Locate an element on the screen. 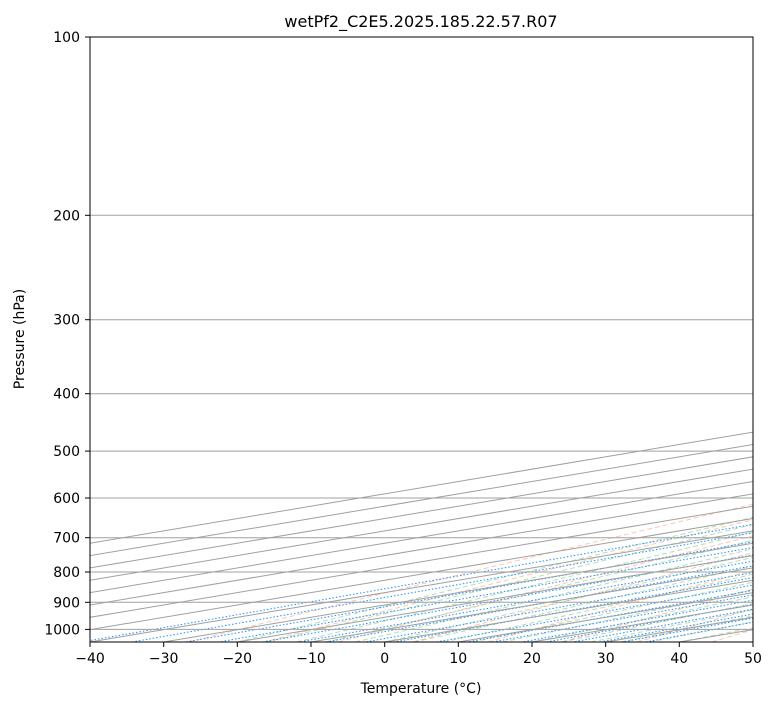 Image resolution: width=775 pixels, height=708 pixels. x-tick-label: −40 is located at coordinates (90, 659).